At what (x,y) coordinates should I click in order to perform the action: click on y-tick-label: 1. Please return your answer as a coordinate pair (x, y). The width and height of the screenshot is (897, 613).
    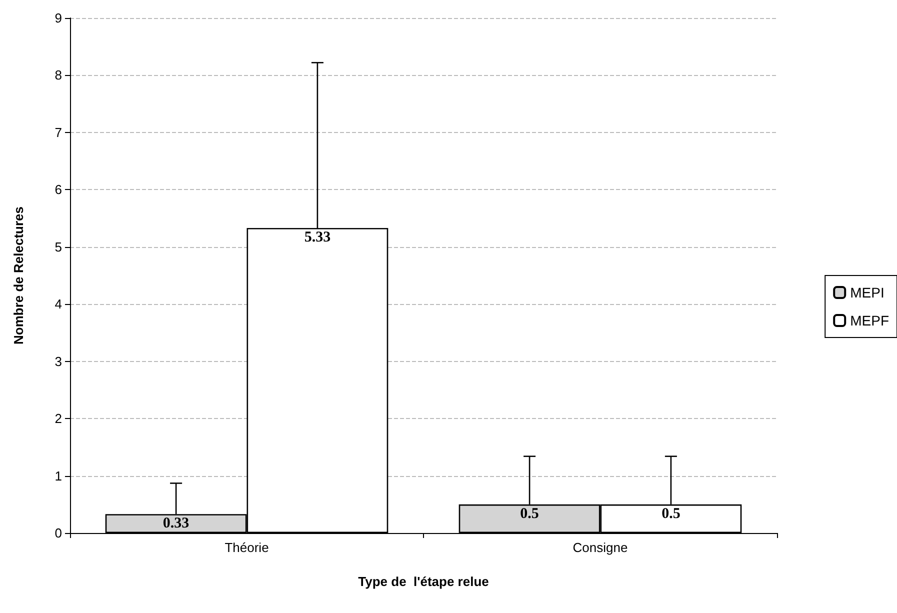
    Looking at the image, I should click on (58, 476).